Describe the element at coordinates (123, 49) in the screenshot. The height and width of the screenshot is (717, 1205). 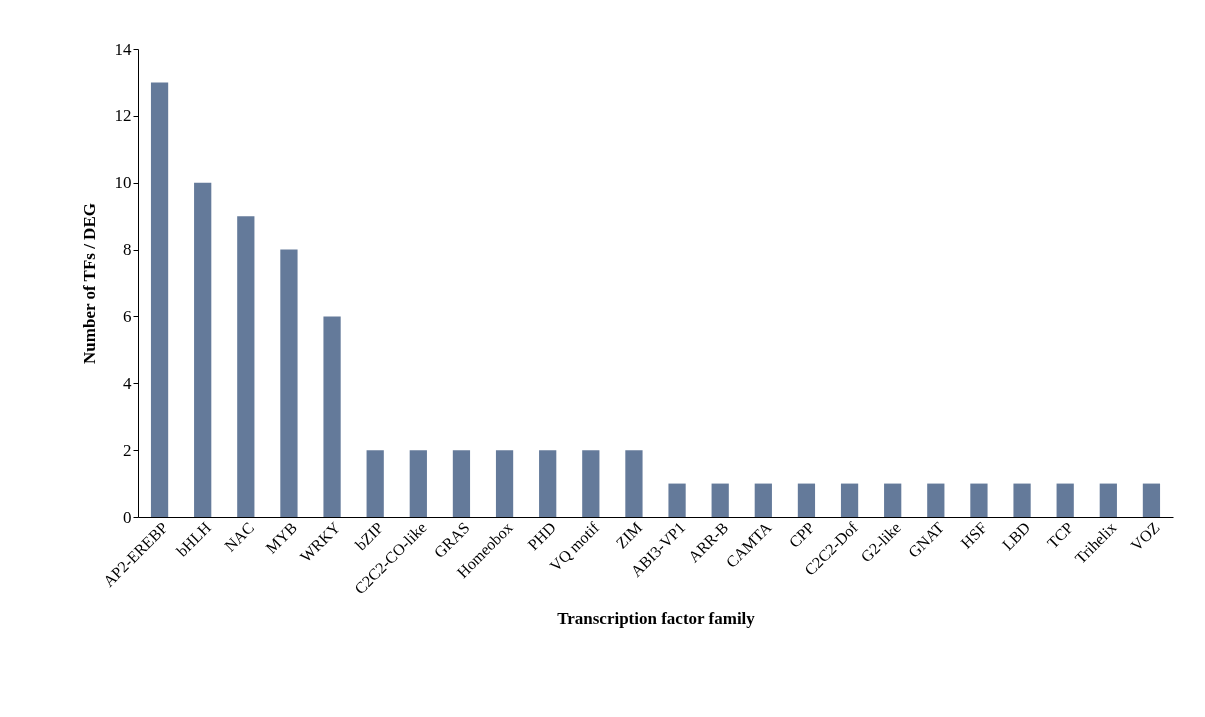
I see `y-tick-label: 14` at that location.